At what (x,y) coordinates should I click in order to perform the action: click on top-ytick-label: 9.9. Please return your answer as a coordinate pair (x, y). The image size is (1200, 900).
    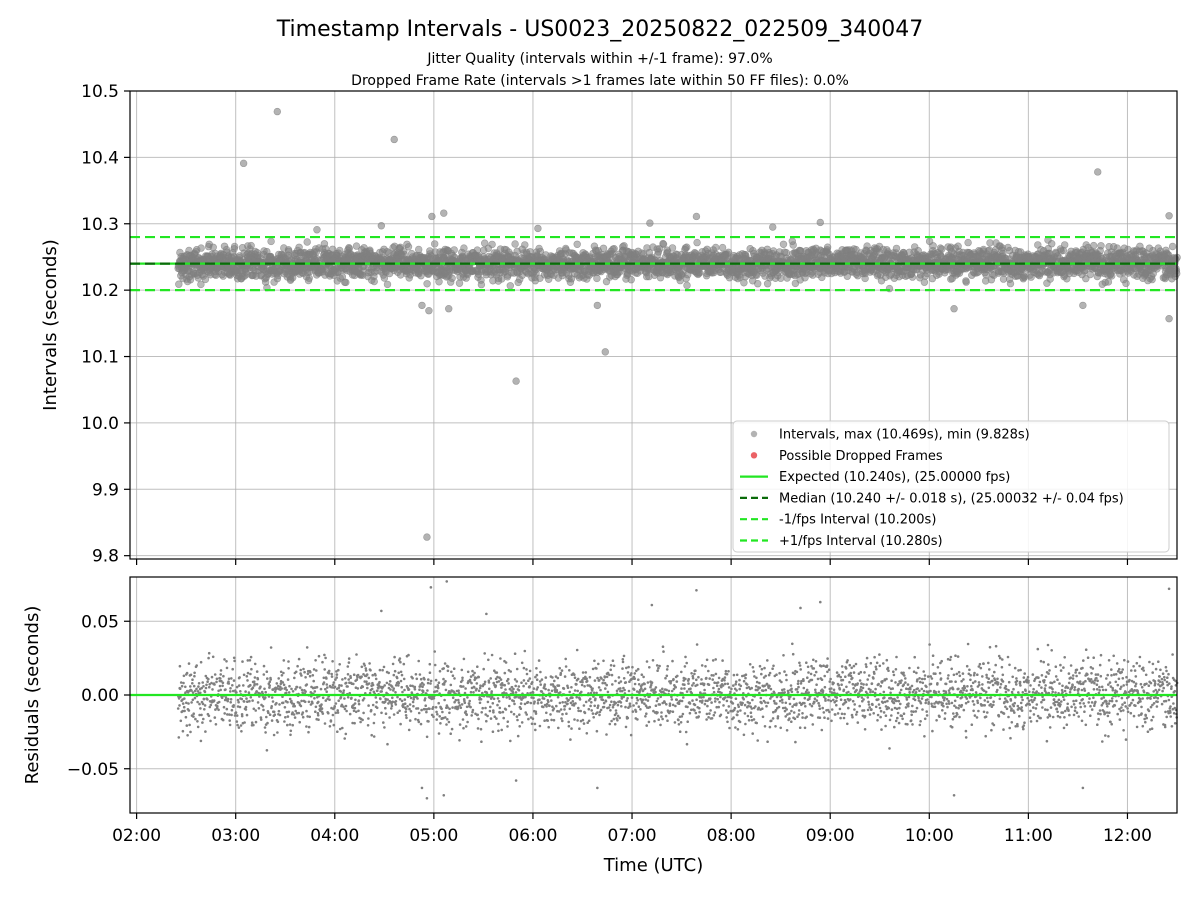
    Looking at the image, I should click on (105, 490).